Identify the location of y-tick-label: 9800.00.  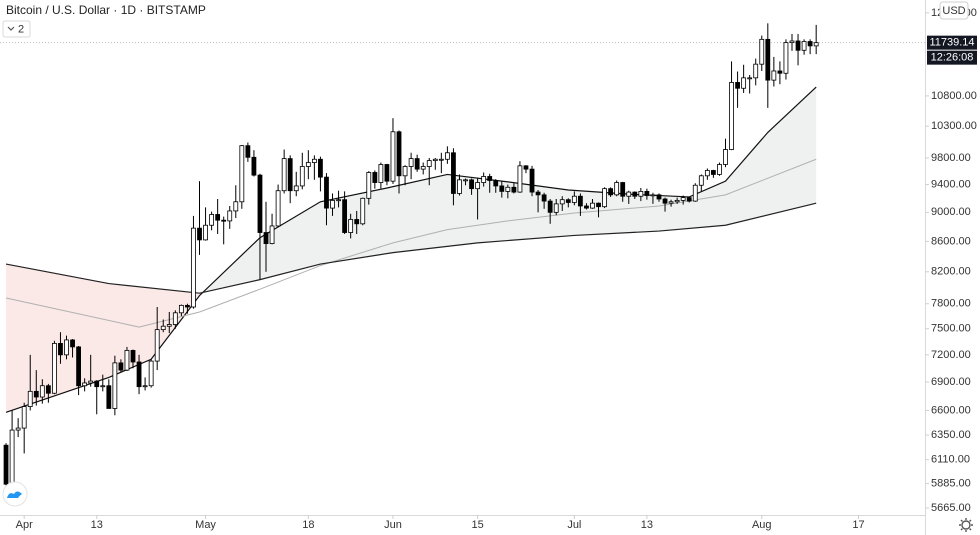
(951, 158).